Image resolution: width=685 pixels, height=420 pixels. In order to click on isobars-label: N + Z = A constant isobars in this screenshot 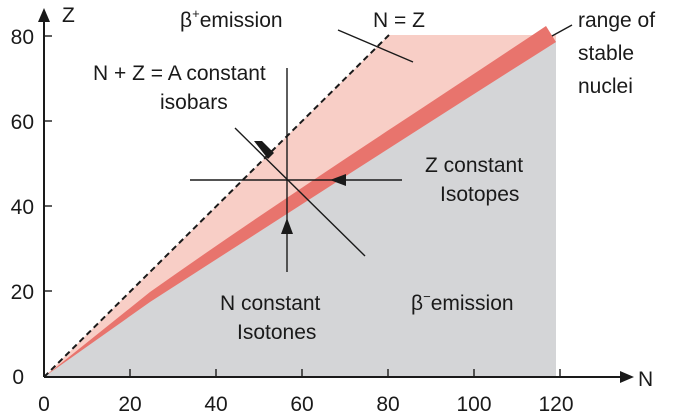, I will do `click(182, 88)`.